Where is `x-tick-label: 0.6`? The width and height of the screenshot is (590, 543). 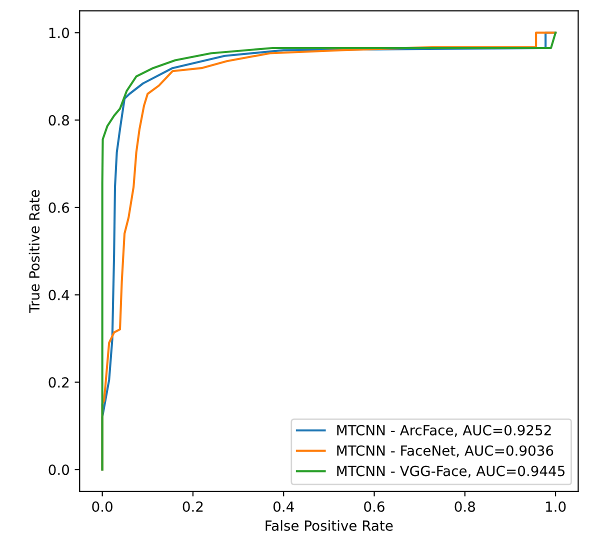 x-tick-label: 0.6 is located at coordinates (374, 506).